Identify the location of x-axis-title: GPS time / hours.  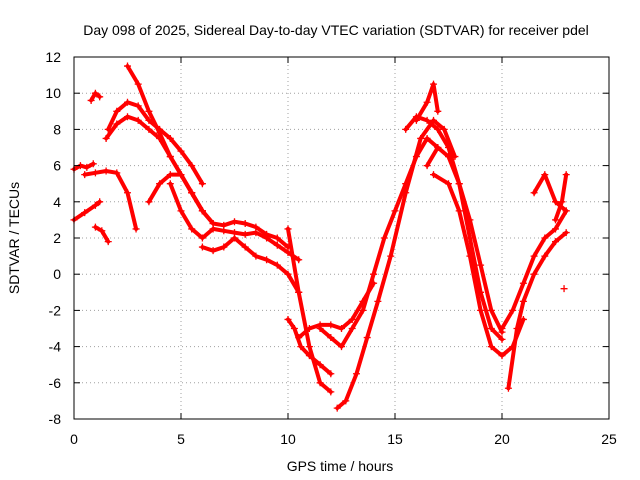
(340, 466).